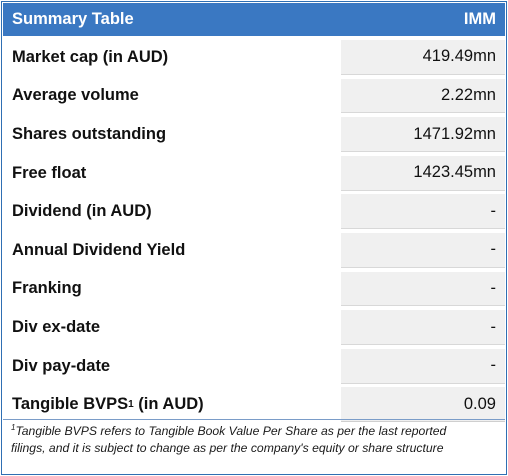  What do you see at coordinates (423, 134) in the screenshot?
I see `row-value-shares-outstanding: 1471.92mn` at bounding box center [423, 134].